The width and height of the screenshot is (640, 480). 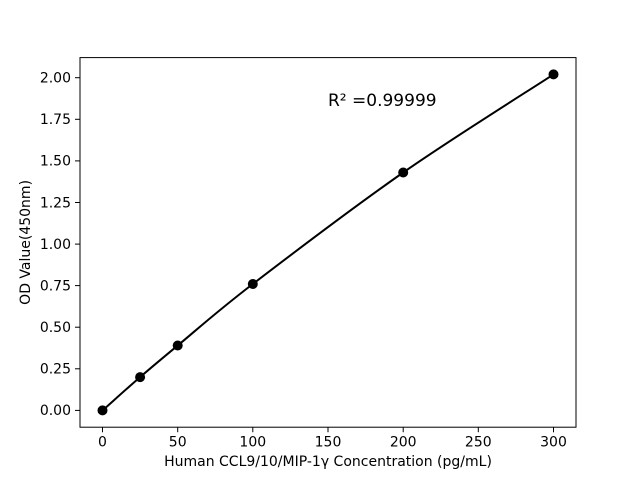 I want to click on x-tick-label: 200, so click(x=403, y=443).